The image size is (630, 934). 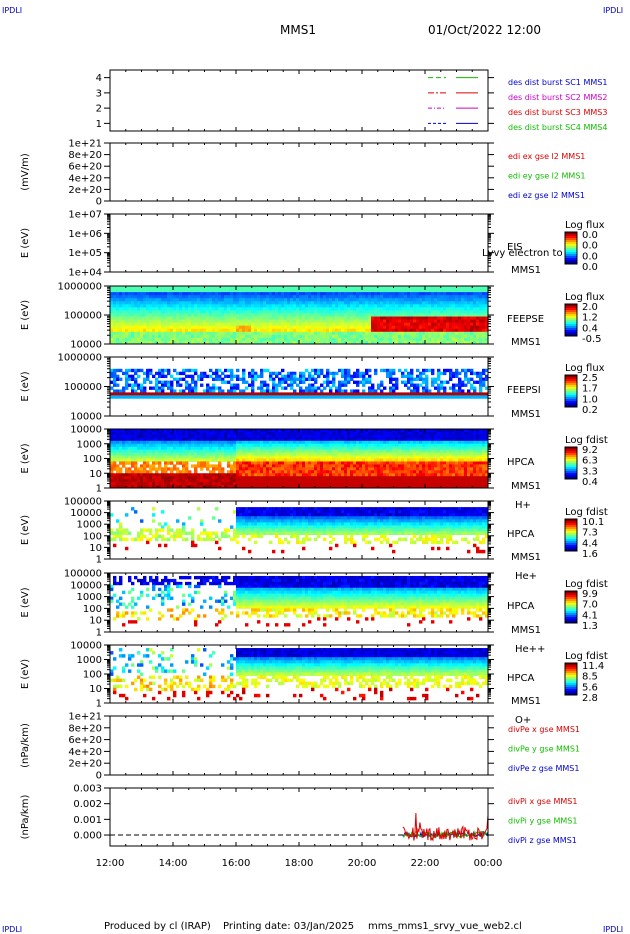 I want to click on legend-entry: des dist burst SC4 MMS4, so click(x=557, y=127).